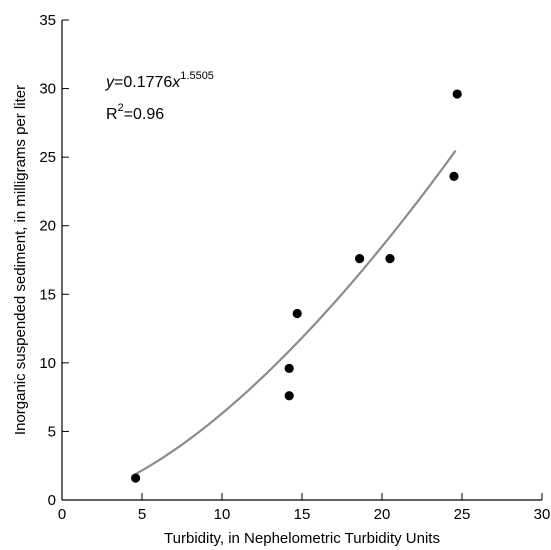  I want to click on x-tick-label: 5, so click(142, 514).